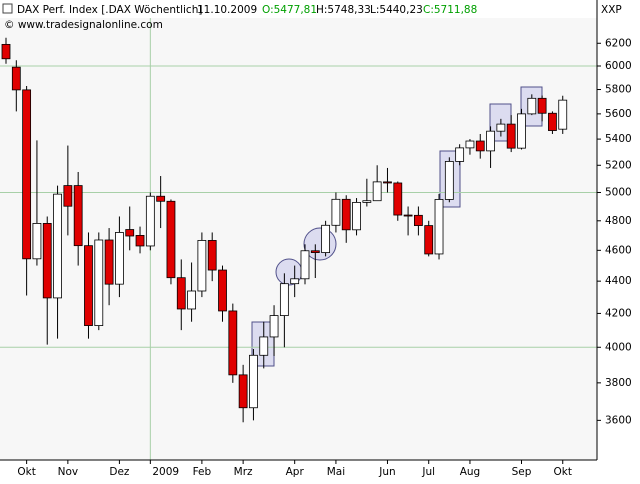 The width and height of the screenshot is (640, 484). Describe the element at coordinates (618, 221) in the screenshot. I see `y-tick-label: 4800` at that location.